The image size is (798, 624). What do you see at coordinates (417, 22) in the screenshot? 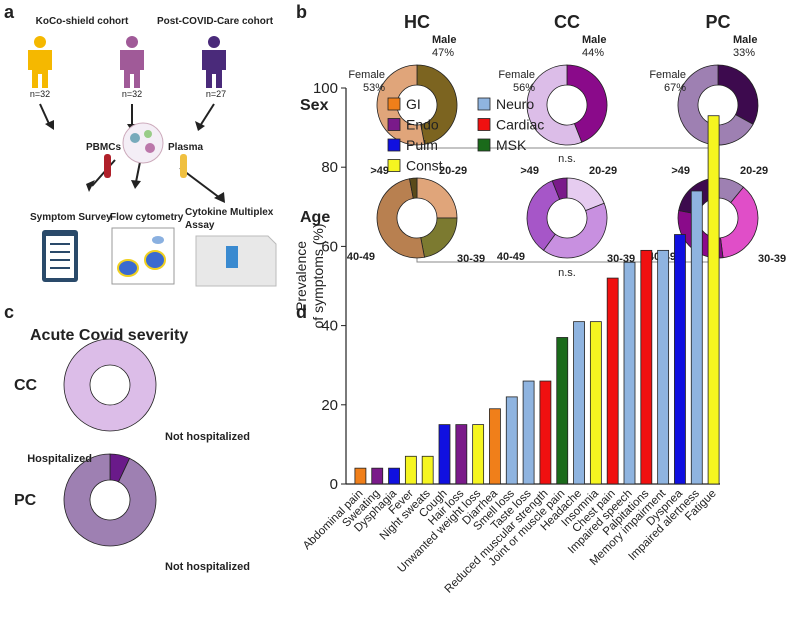
I see `column-label: HC` at bounding box center [417, 22].